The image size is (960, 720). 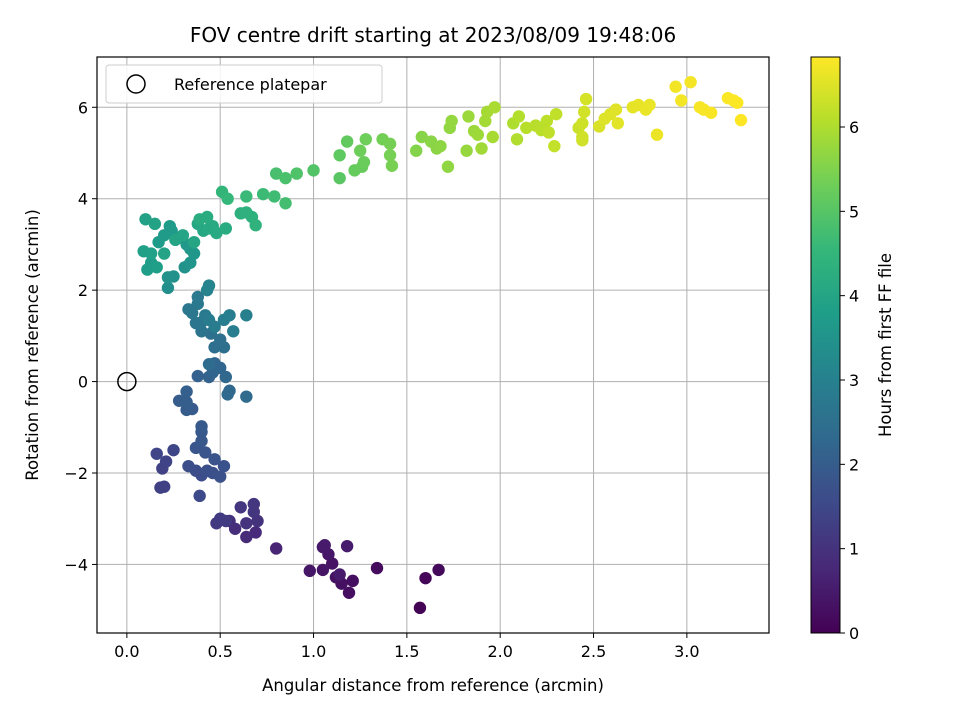 What do you see at coordinates (854, 633) in the screenshot?
I see `colorbar-tick-label: 0` at bounding box center [854, 633].